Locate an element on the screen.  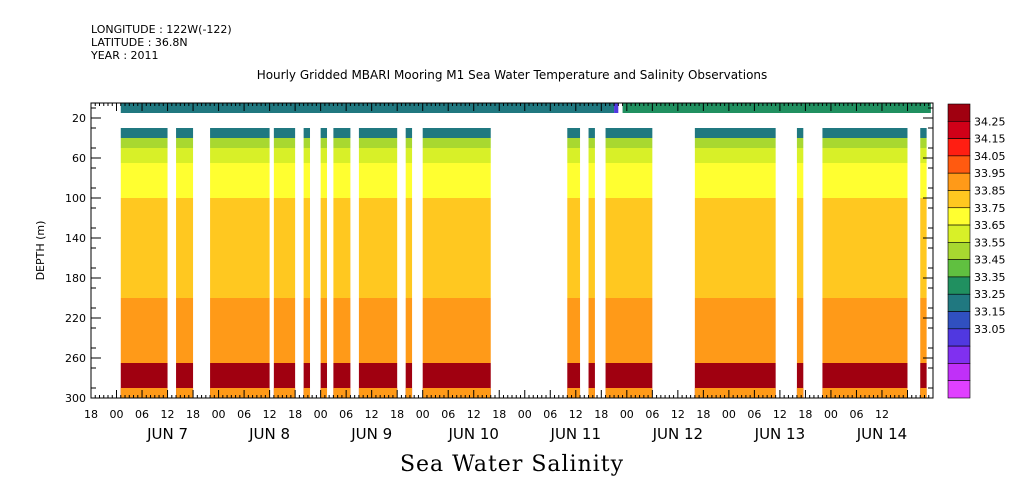
y-tick-label: 220 is located at coordinates (75, 318).